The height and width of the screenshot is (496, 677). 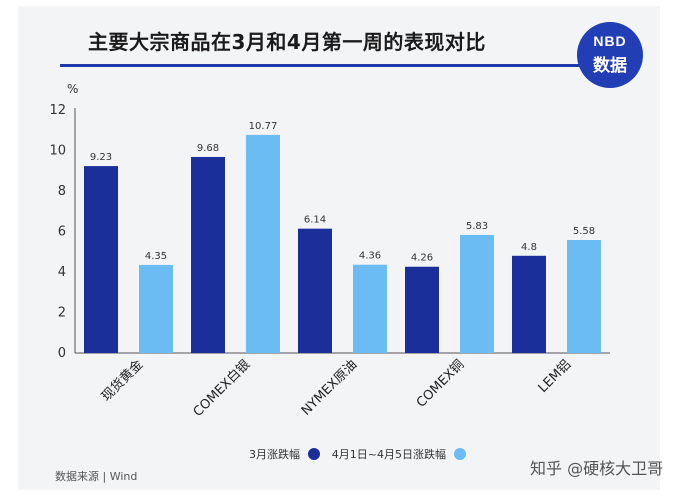 I want to click on bar-s1-c3, so click(x=315, y=290).